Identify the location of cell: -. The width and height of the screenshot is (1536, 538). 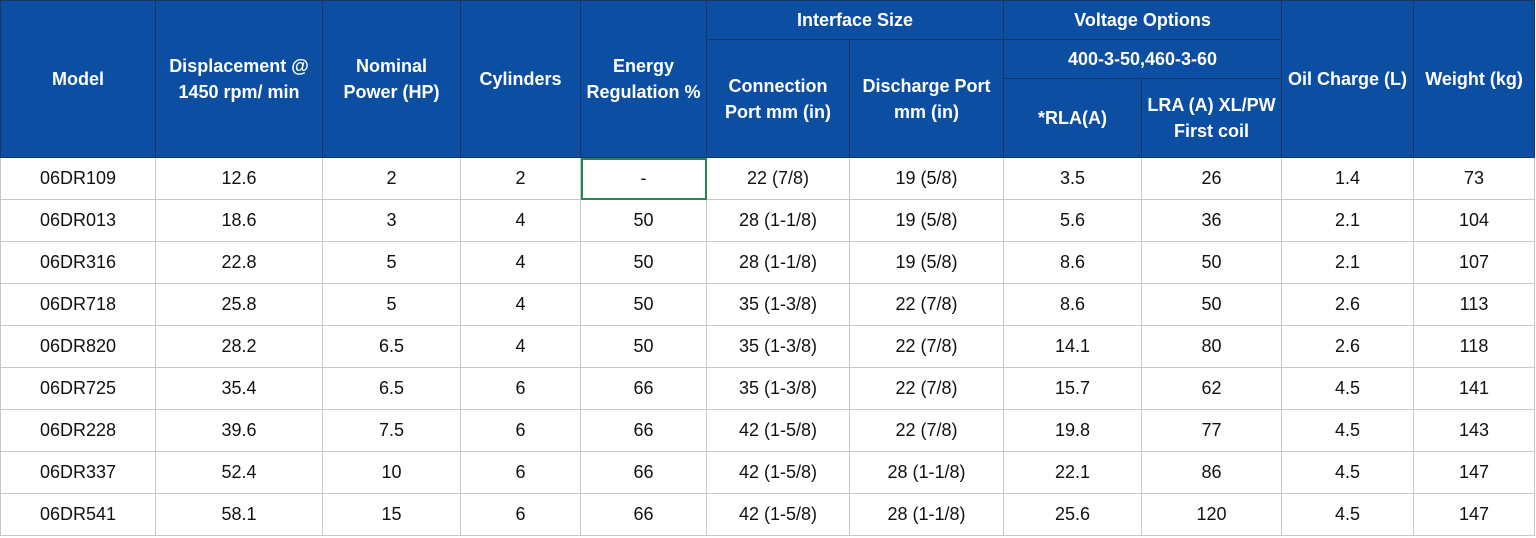
(643, 178).